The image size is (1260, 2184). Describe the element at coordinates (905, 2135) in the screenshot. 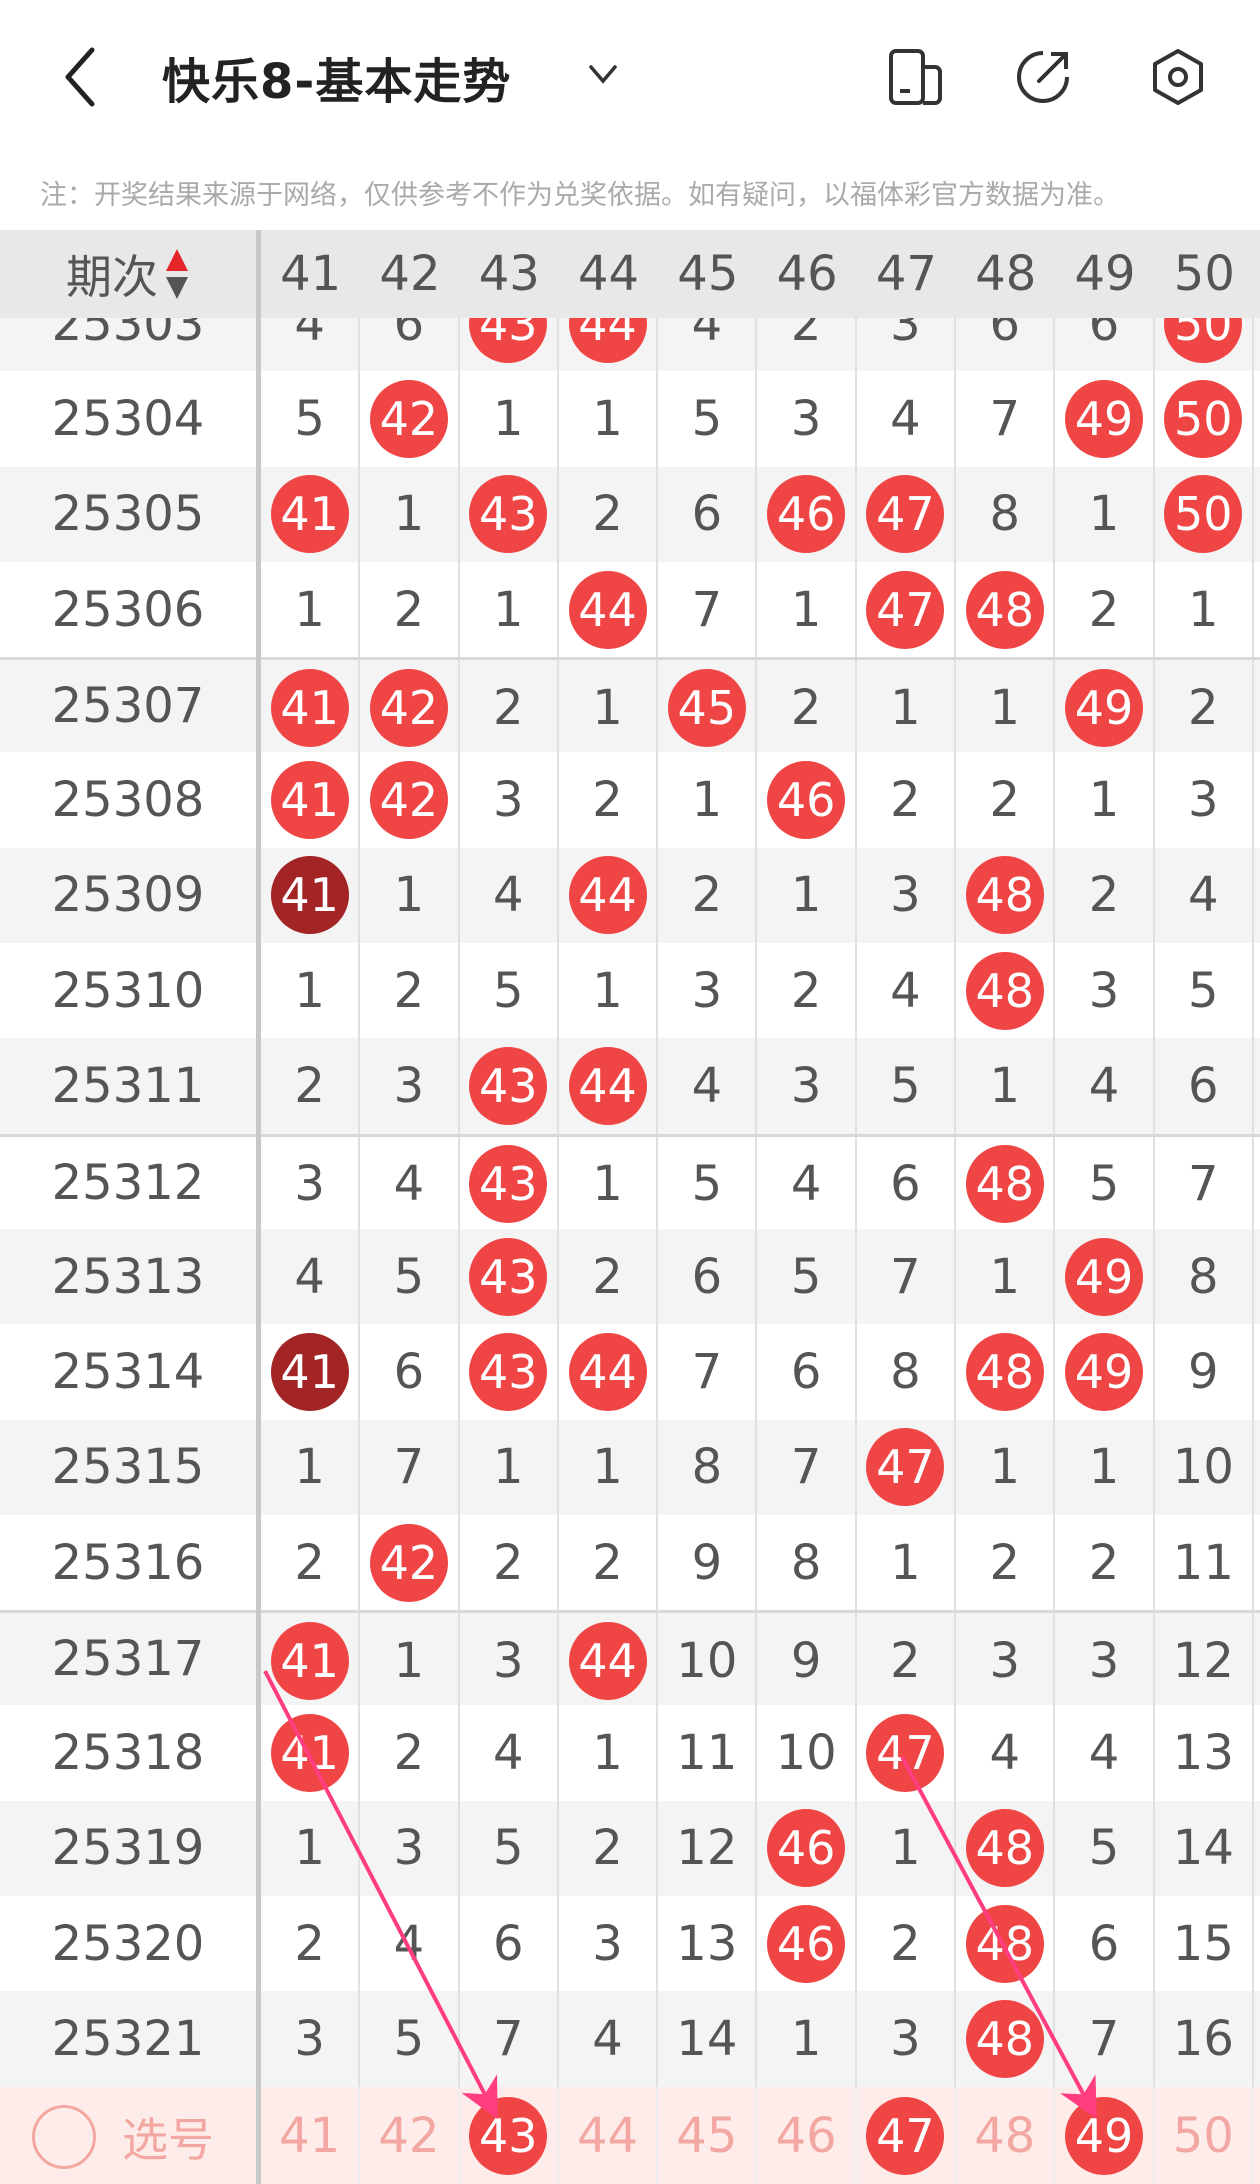

I see `selected-number-ball: 47` at that location.